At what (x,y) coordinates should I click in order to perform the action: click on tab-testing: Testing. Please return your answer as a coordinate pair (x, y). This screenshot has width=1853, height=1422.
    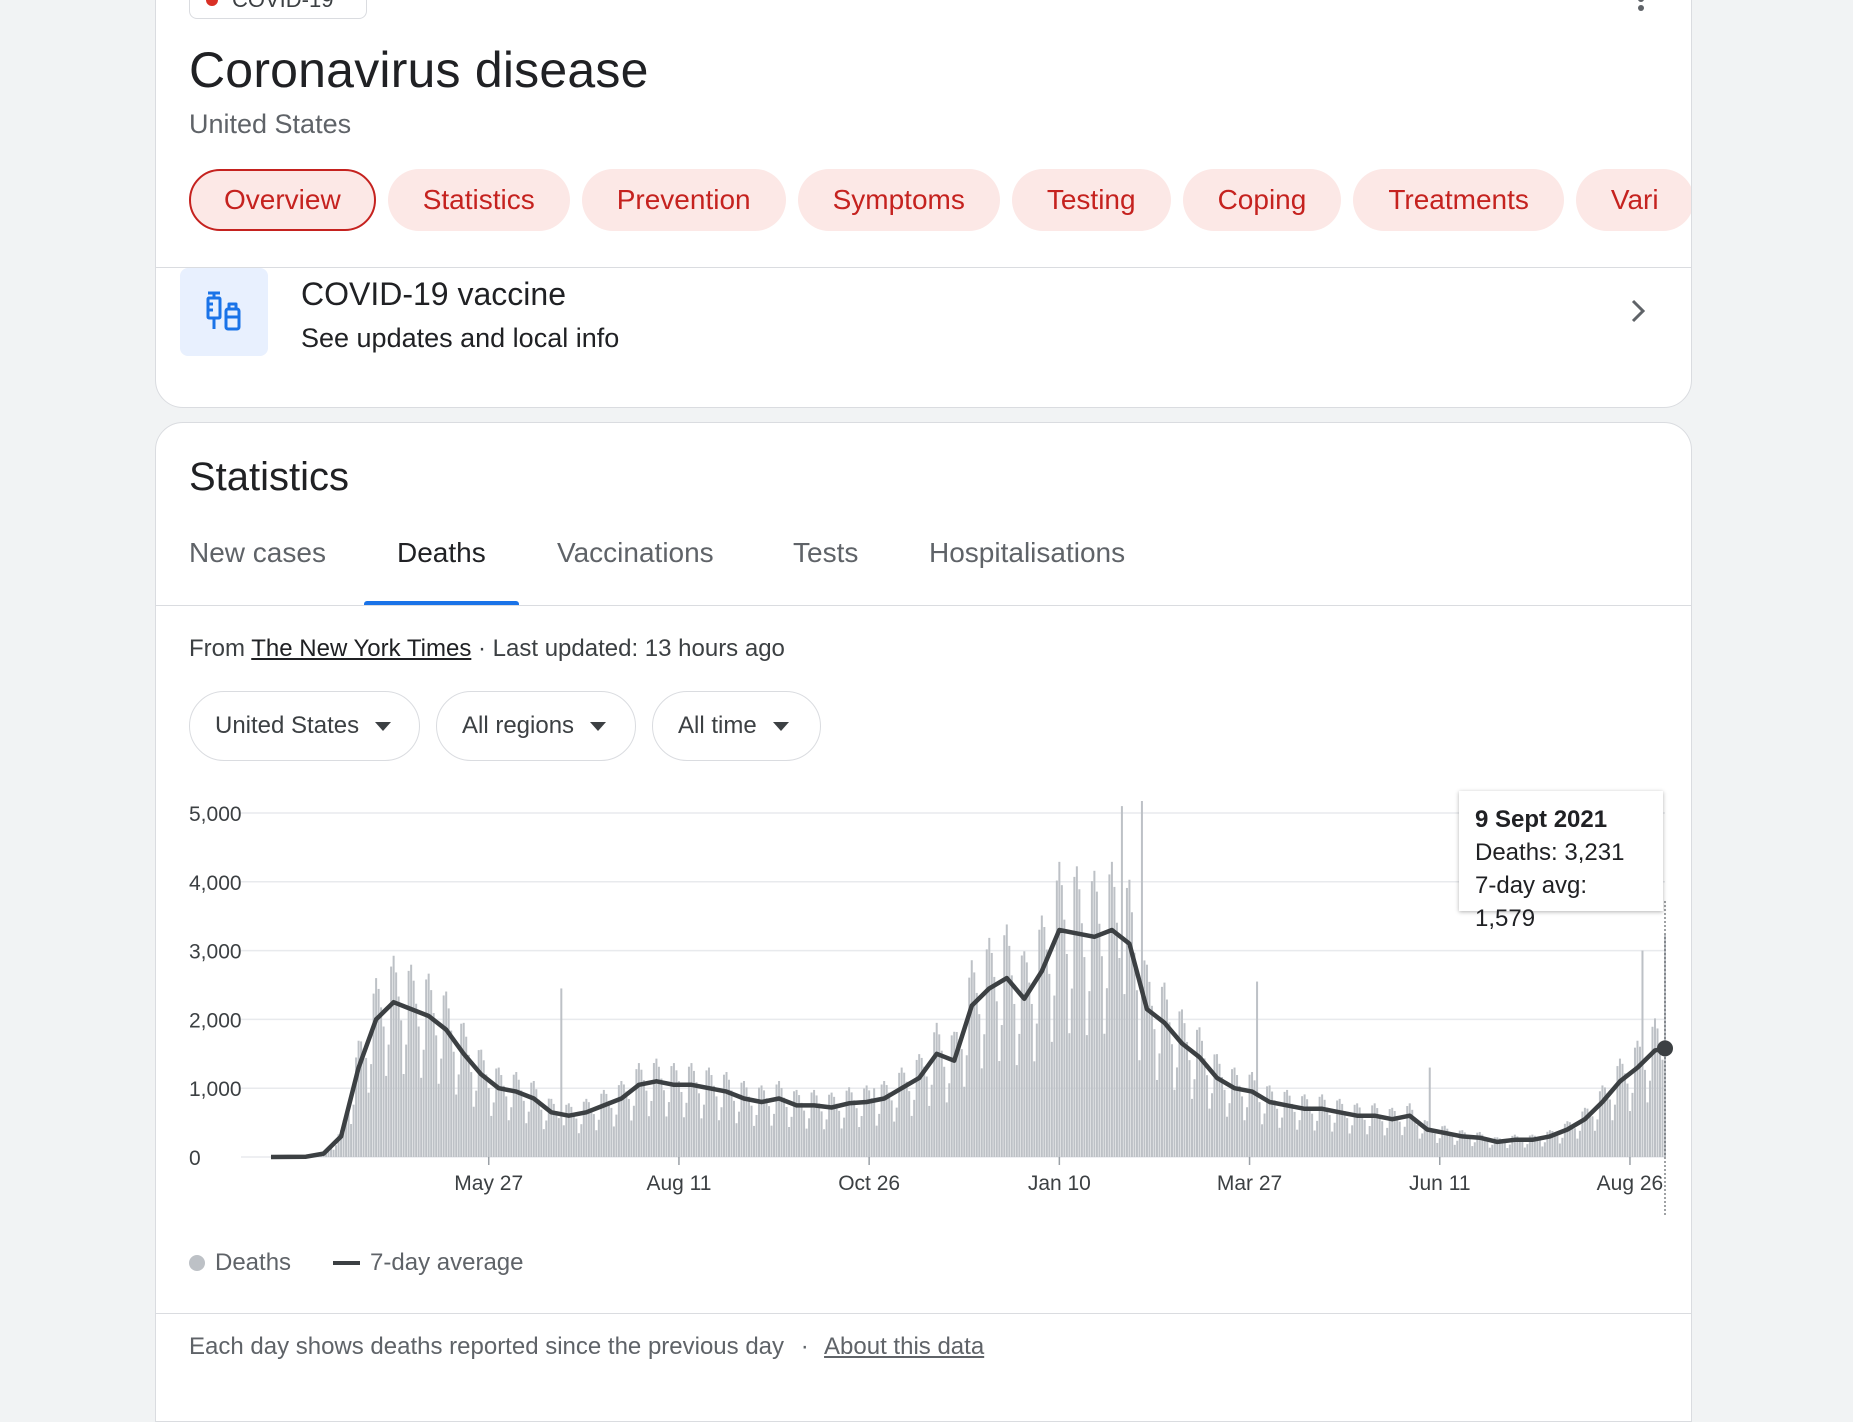
    Looking at the image, I should click on (1091, 200).